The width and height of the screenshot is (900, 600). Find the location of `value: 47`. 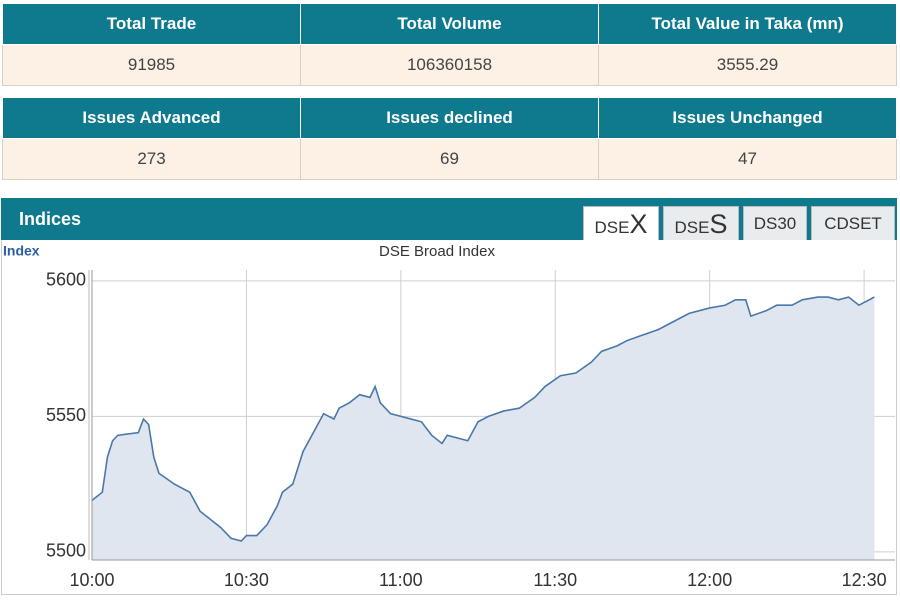

value: 47 is located at coordinates (747, 159).